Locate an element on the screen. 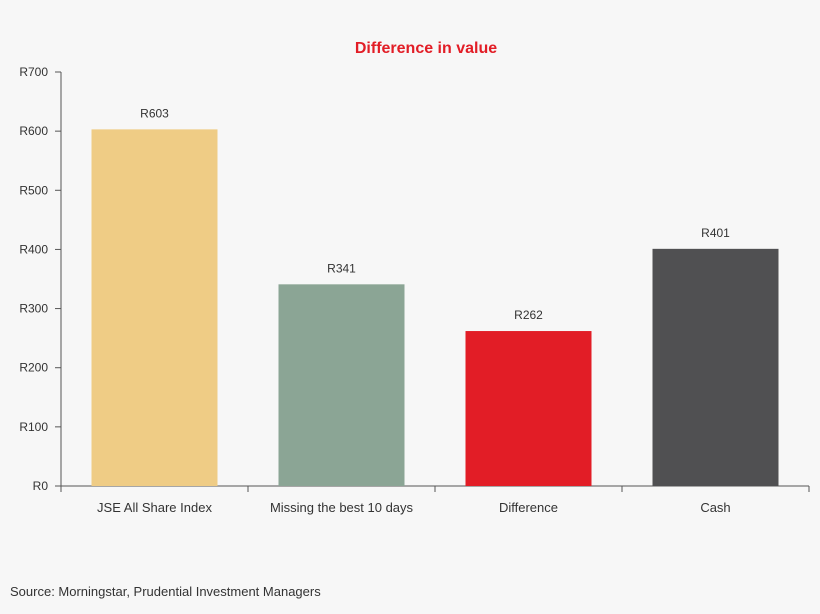 This screenshot has width=820, height=614. y-tick-label: R700 is located at coordinates (33, 72).